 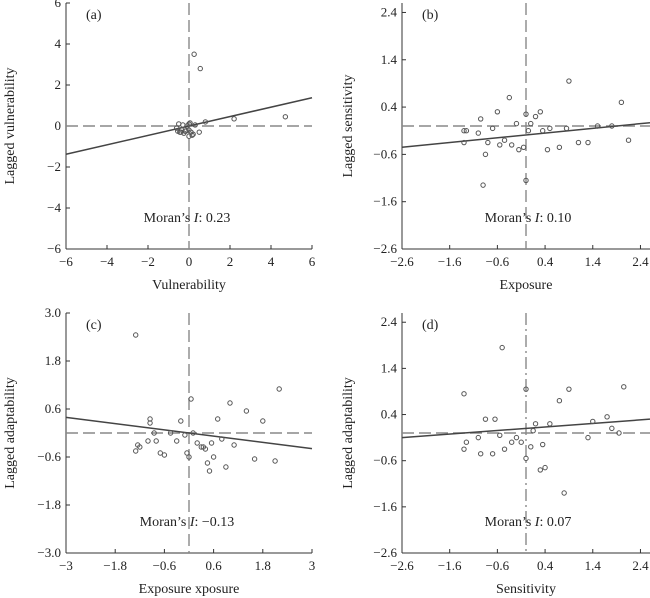 I want to click on panel-label: (a), so click(x=94, y=15).